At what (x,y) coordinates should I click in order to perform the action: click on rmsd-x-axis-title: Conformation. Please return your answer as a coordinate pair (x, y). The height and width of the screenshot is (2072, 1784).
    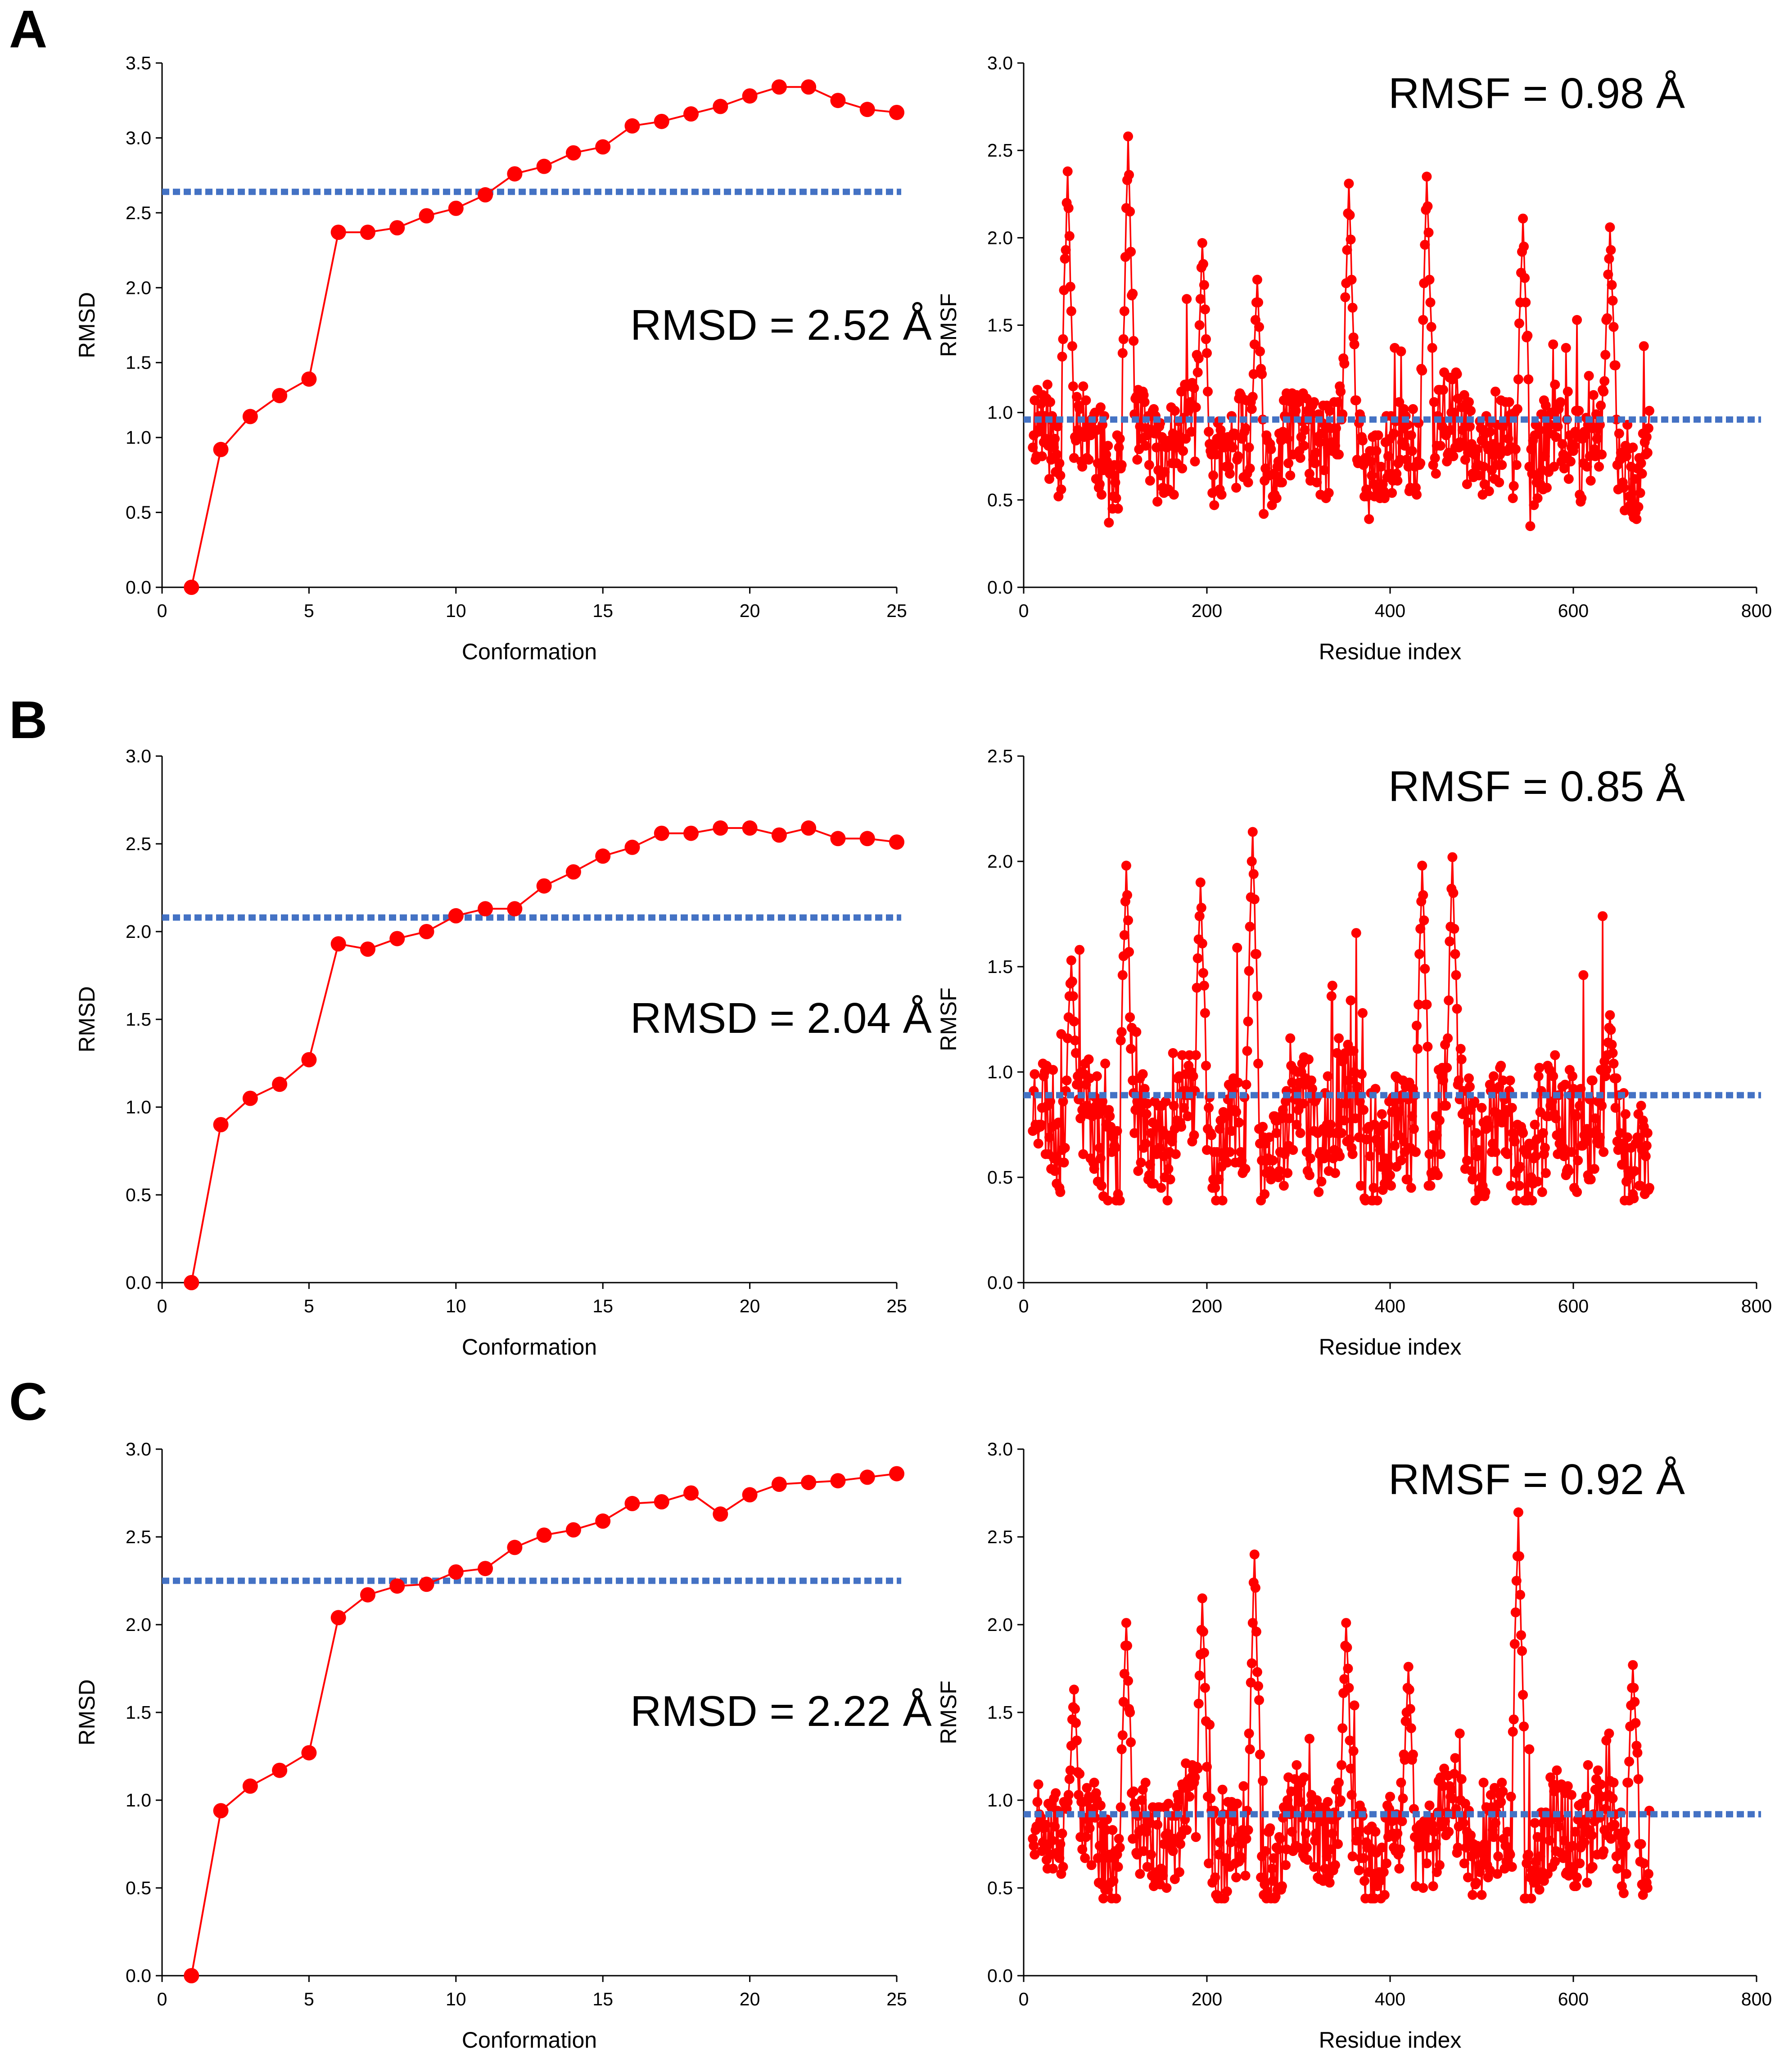
    Looking at the image, I should click on (529, 2040).